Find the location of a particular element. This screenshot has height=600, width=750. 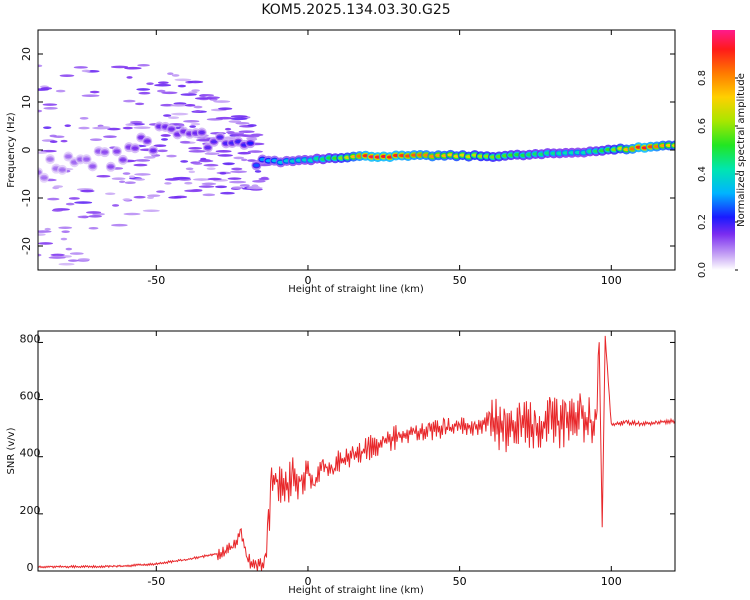

colorbar-tick-label: 0.6 is located at coordinates (702, 126).